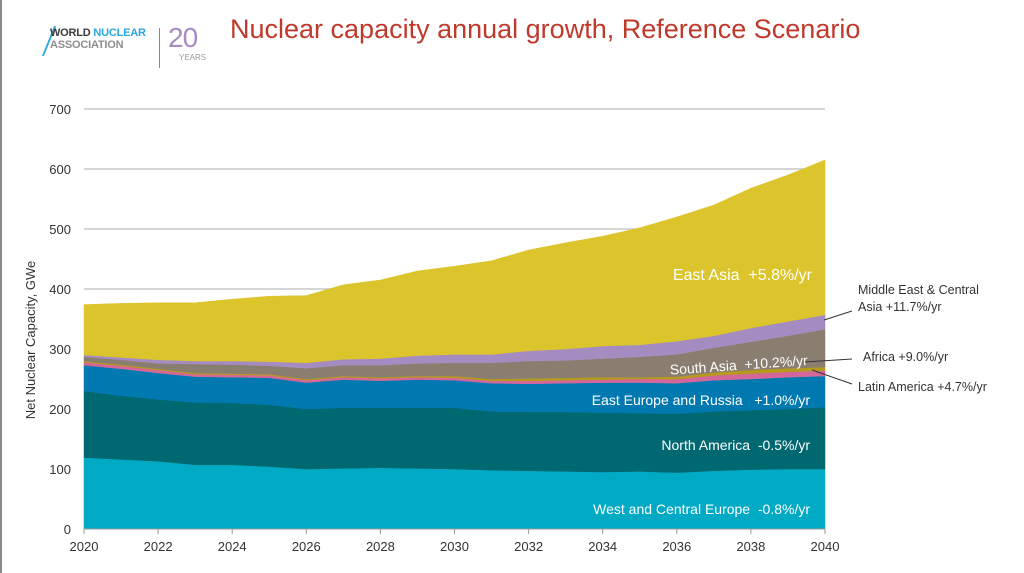  What do you see at coordinates (60, 229) in the screenshot?
I see `y-tick-label-500: 500` at bounding box center [60, 229].